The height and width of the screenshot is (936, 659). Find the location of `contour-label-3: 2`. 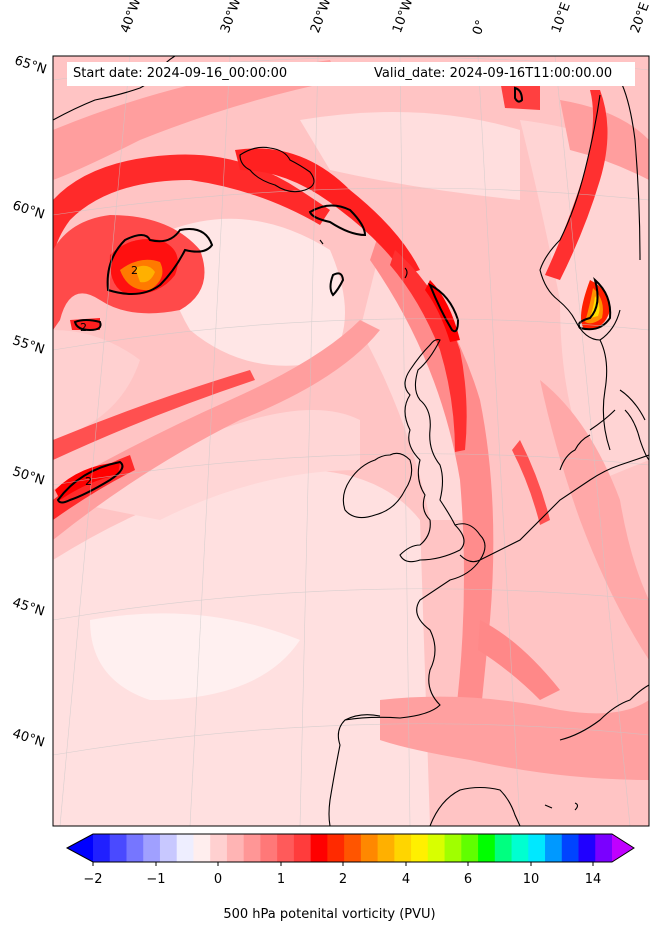

contour-label-3: 2 is located at coordinates (88, 481).